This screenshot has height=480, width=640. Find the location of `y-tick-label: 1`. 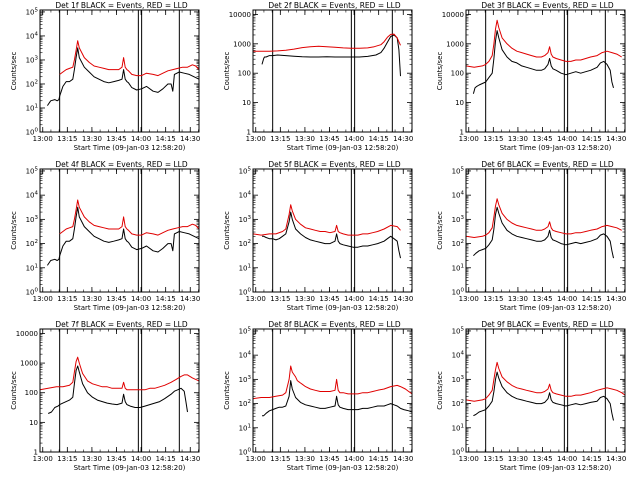

y-tick-label: 1 is located at coordinates (462, 133).